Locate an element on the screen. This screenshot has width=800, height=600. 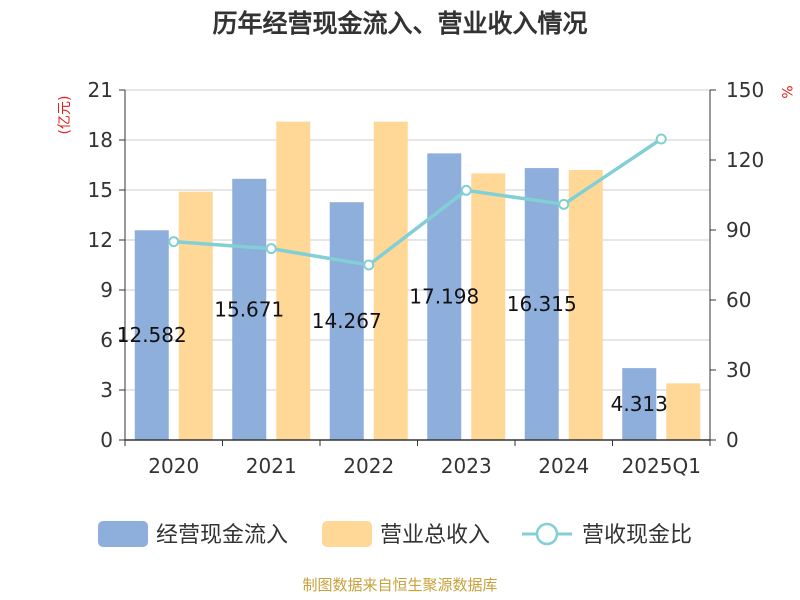
left-axis-tick-label: 21 is located at coordinates (100, 90).